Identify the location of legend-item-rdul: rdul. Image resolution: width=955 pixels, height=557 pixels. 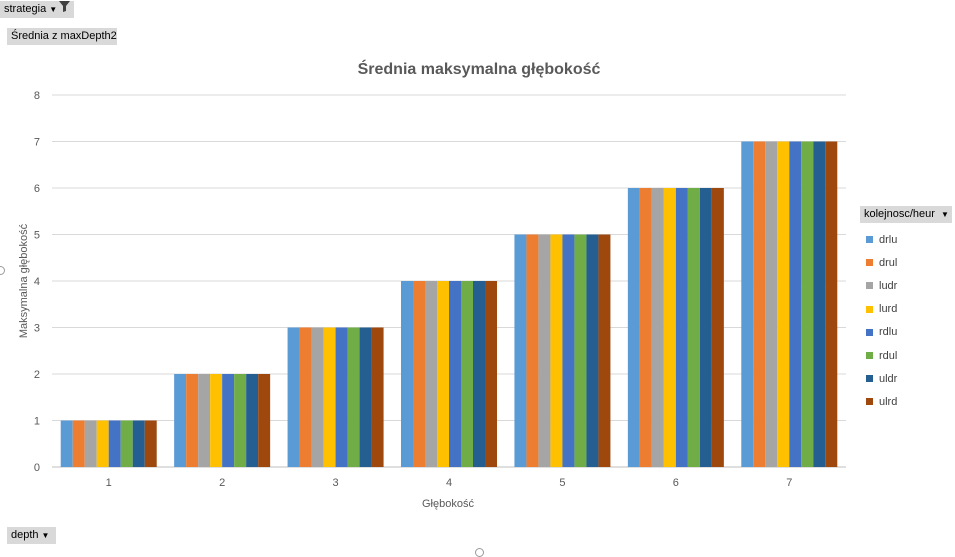
(881, 355).